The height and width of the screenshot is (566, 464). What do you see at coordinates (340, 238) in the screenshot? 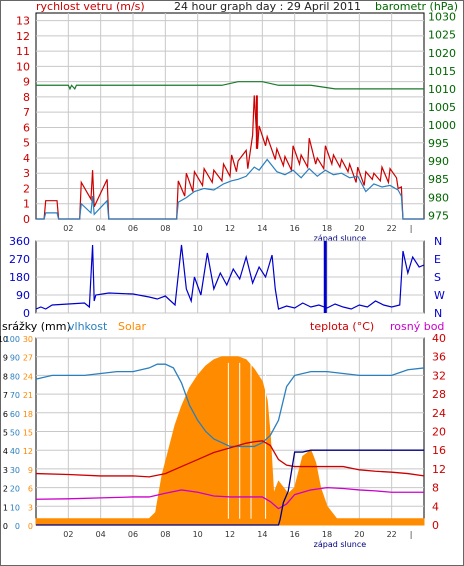
I see `sunset-annotation: západ slunce` at bounding box center [340, 238].